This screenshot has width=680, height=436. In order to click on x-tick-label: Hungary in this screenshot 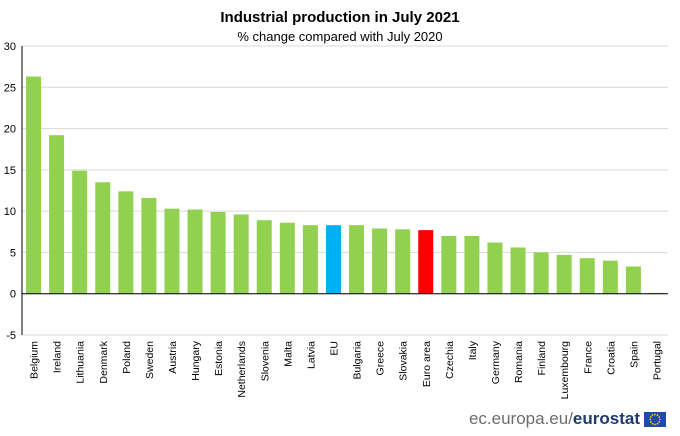, I will do `click(196, 360)`.